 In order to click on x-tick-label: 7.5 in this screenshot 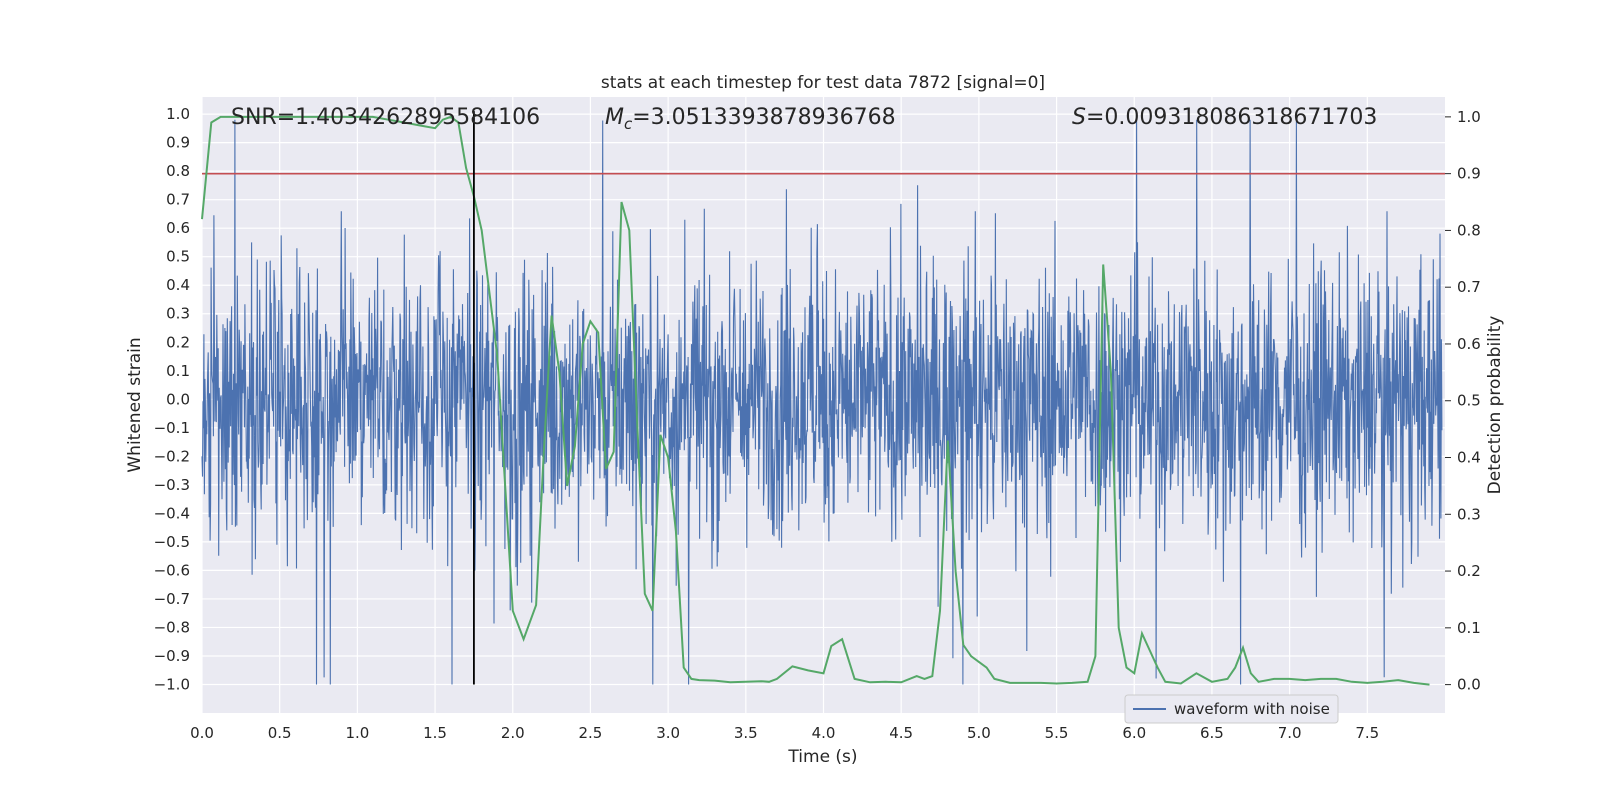, I will do `click(1367, 733)`.